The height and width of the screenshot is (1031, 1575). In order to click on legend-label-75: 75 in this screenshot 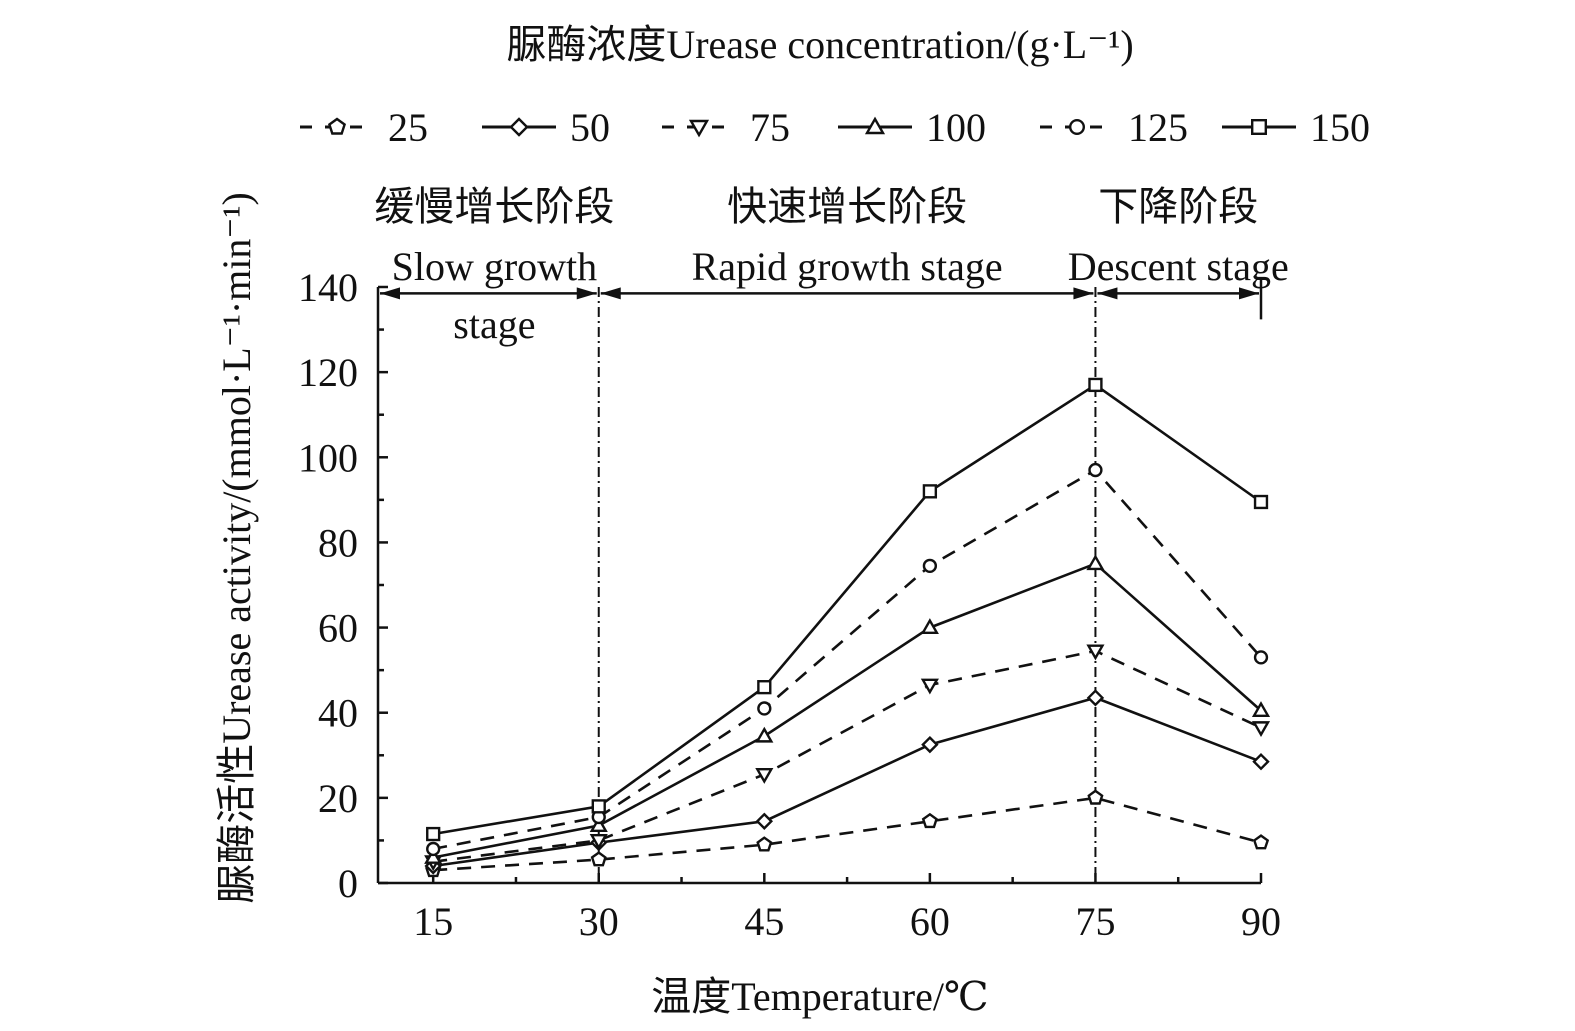, I will do `click(770, 127)`.